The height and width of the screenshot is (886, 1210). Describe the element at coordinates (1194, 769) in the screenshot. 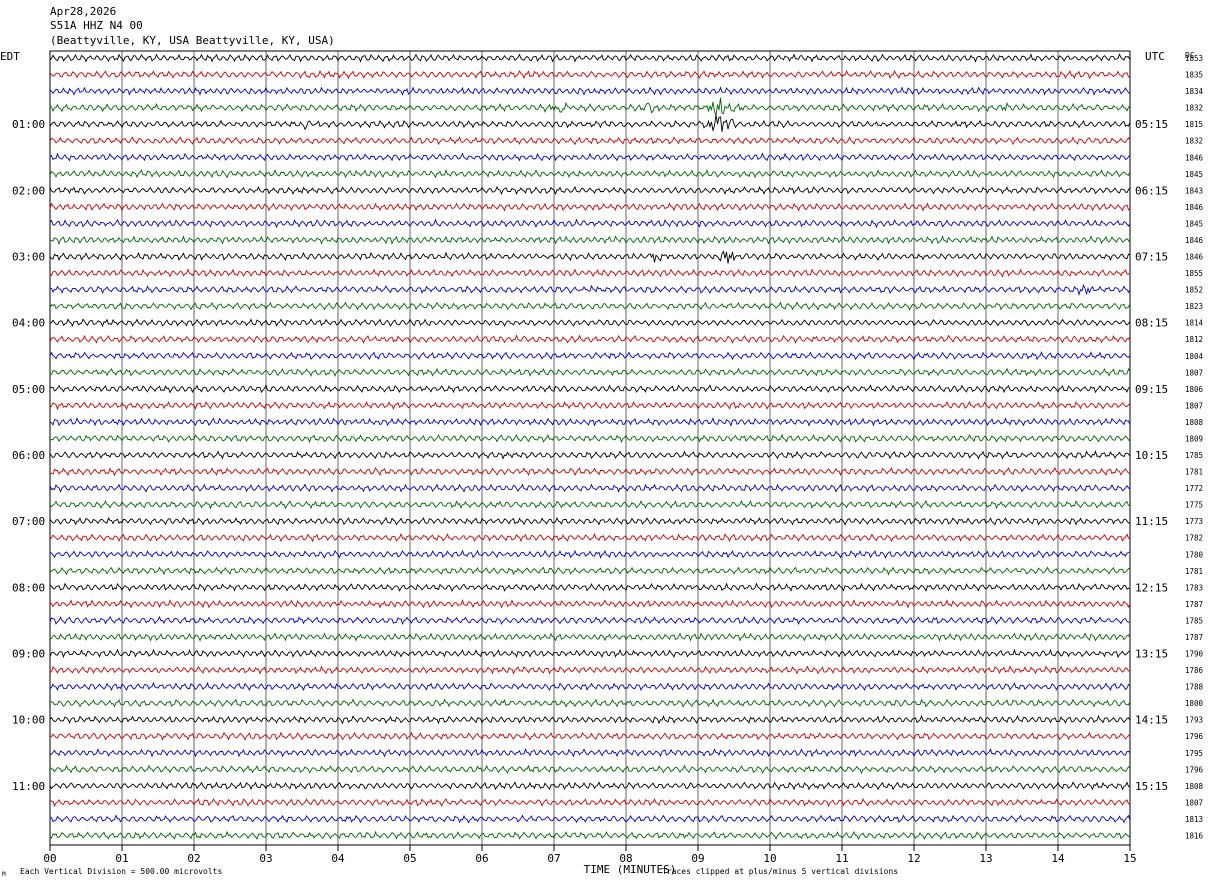

I see `dc-offset-label: 1796` at that location.